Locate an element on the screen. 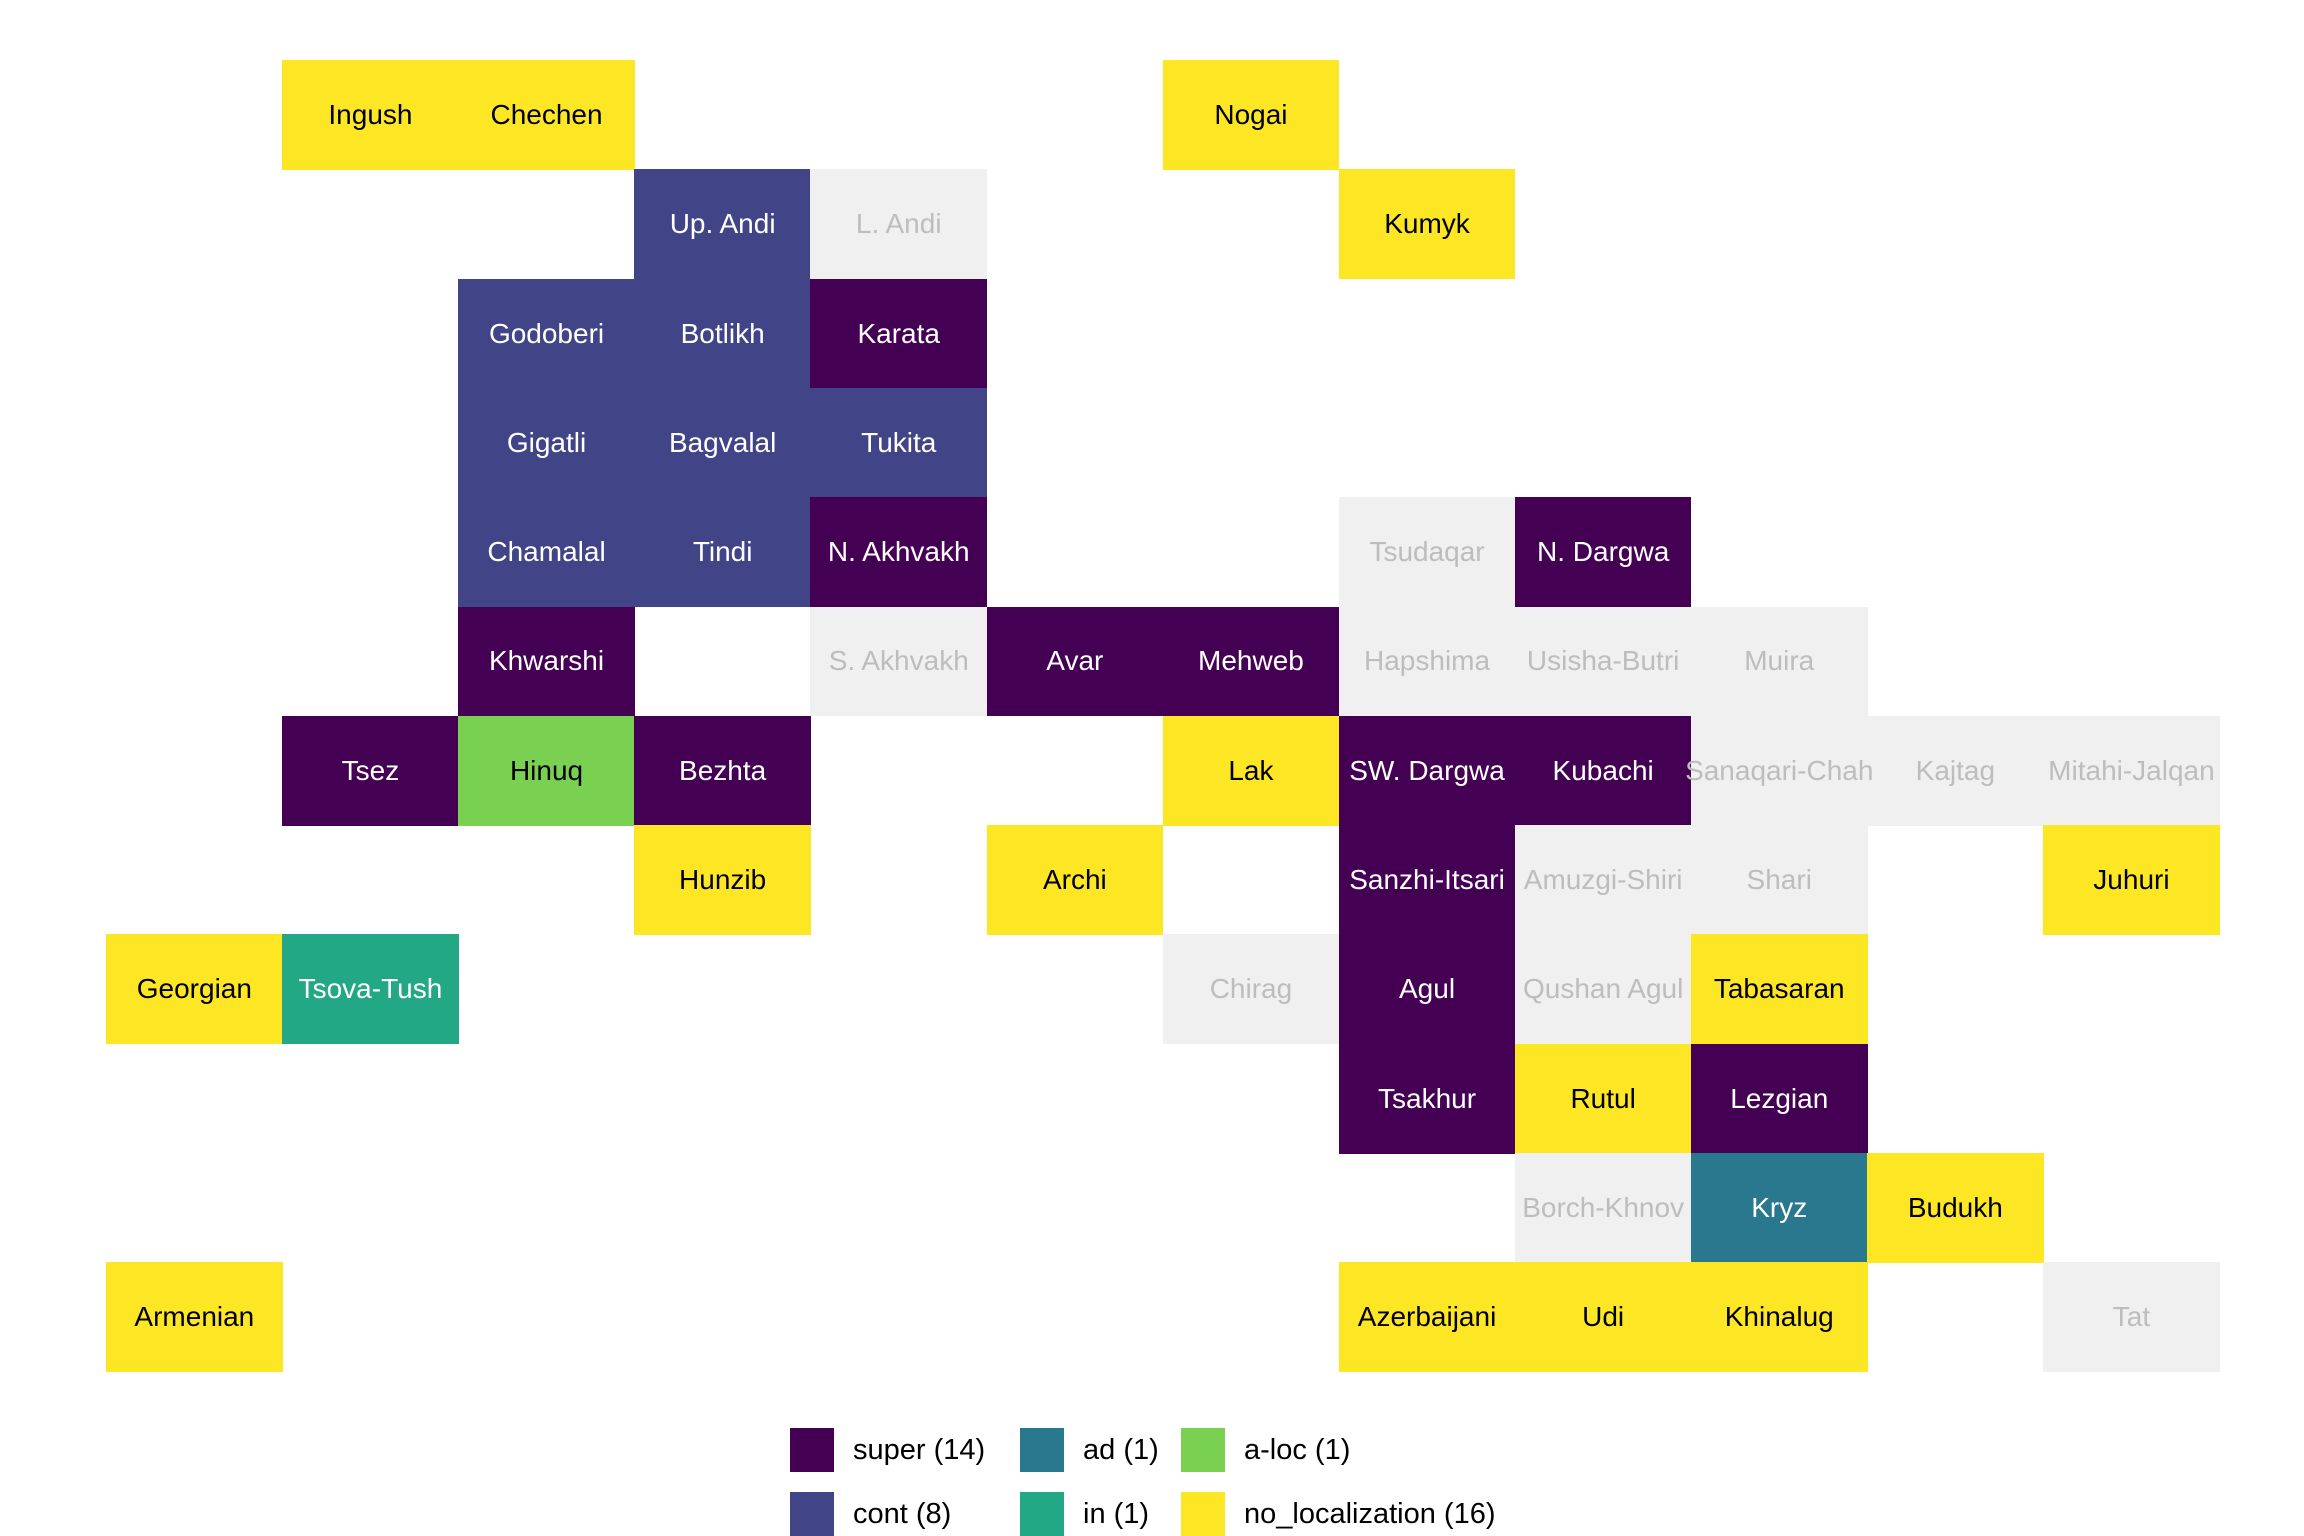 The height and width of the screenshot is (1536, 2304). cell-tukita: Tukita is located at coordinates (899, 442).